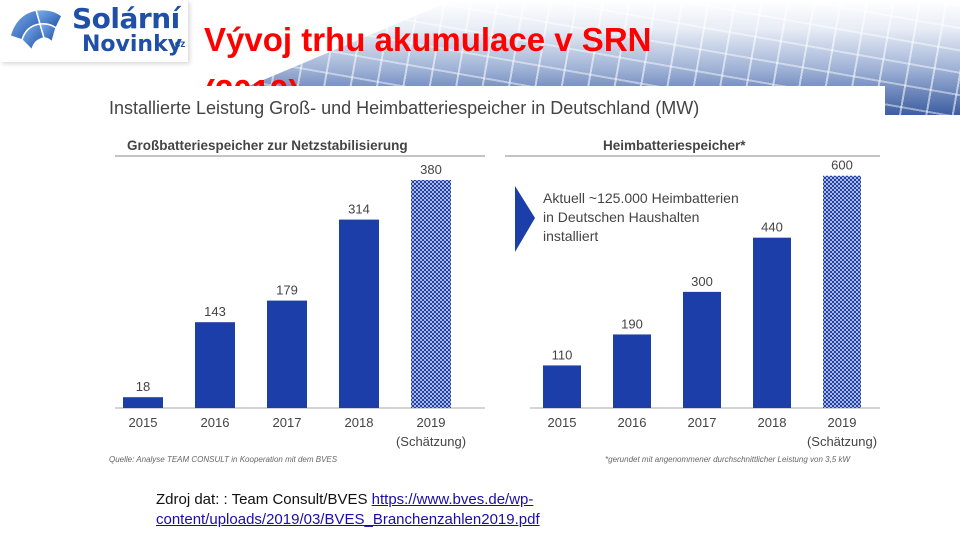  I want to click on logo-text-tld: .cz, so click(179, 44).